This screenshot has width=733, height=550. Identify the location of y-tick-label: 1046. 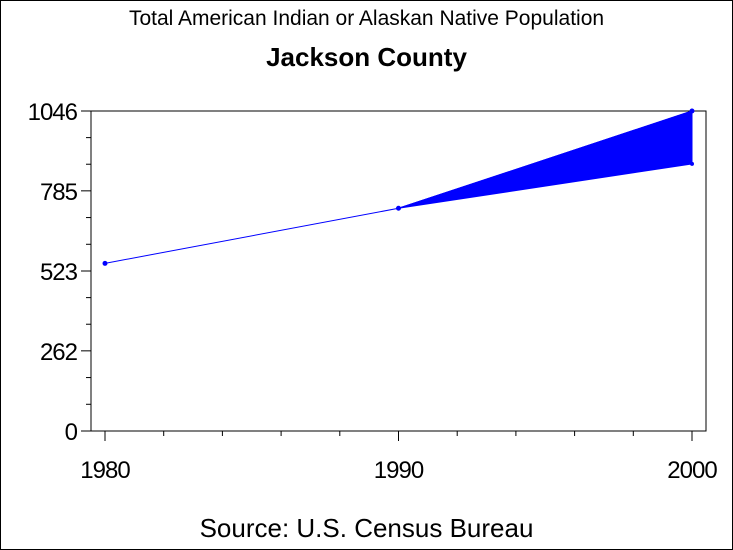
(53, 112).